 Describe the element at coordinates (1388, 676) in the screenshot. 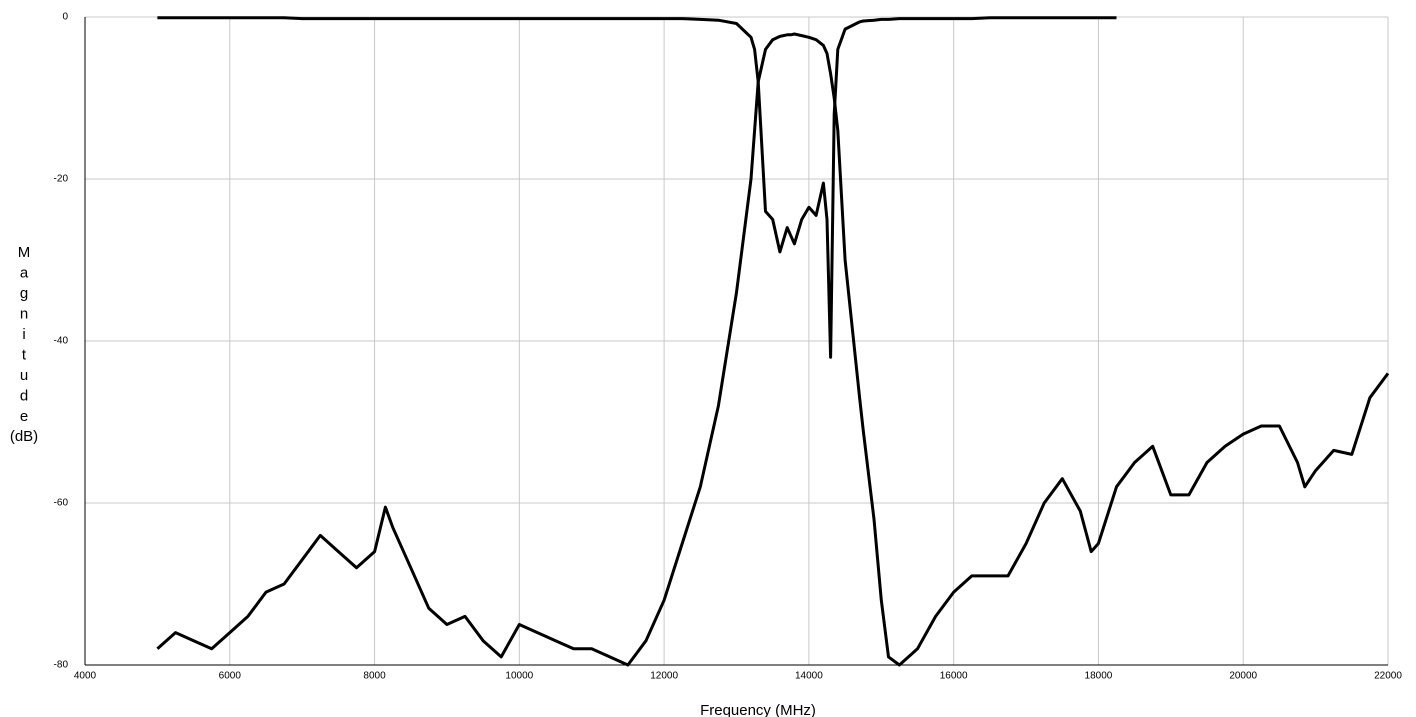

I see `x-tick-label: 22000` at that location.